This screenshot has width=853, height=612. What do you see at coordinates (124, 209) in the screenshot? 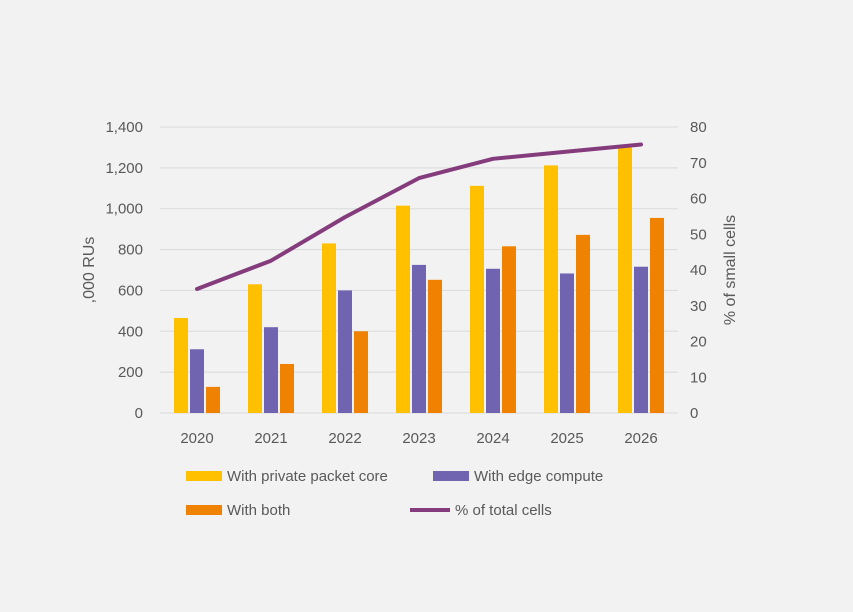
I see `y-tick-label: 1,000` at bounding box center [124, 209].